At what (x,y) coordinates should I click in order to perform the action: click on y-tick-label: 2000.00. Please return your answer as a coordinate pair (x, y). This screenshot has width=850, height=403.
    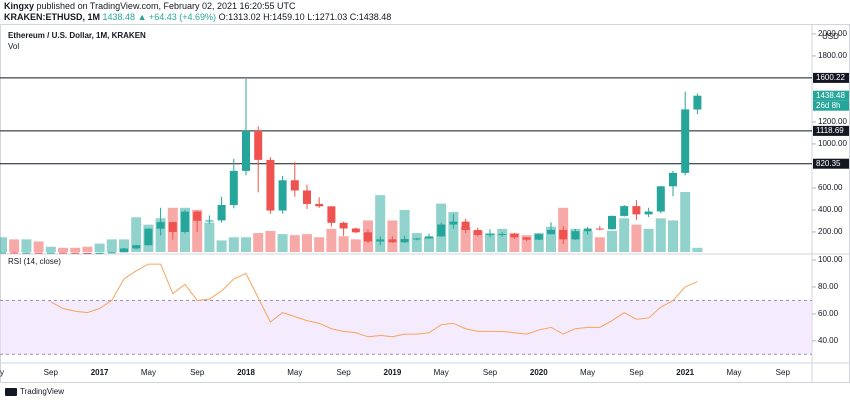
    Looking at the image, I should click on (832, 33).